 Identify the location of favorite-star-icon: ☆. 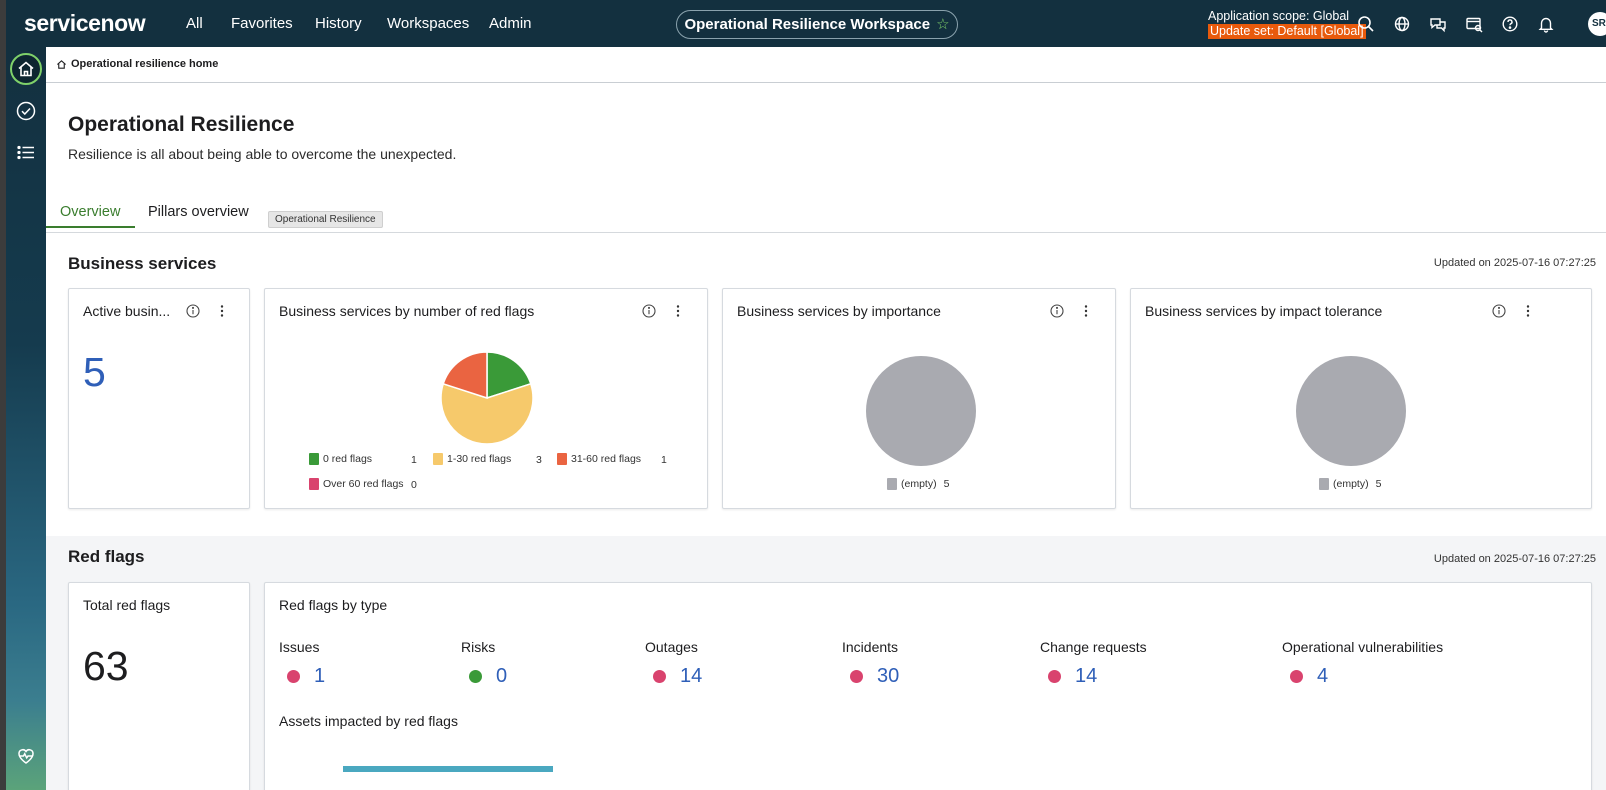
(943, 24).